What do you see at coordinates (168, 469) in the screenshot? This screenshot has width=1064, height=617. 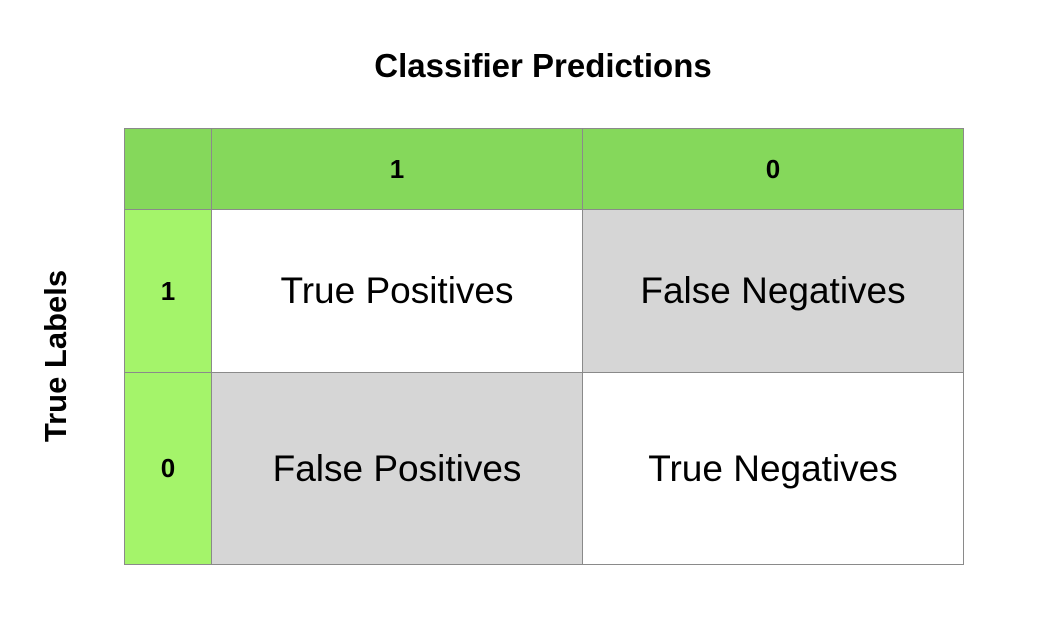 I see `row-header-0: 0` at bounding box center [168, 469].